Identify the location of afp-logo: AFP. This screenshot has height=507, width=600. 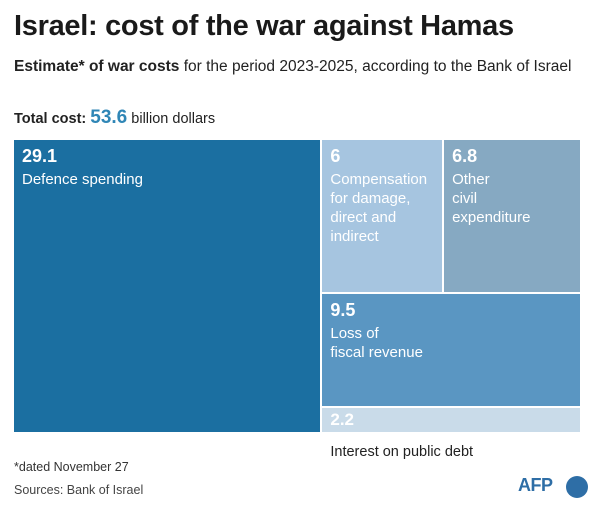
(553, 488).